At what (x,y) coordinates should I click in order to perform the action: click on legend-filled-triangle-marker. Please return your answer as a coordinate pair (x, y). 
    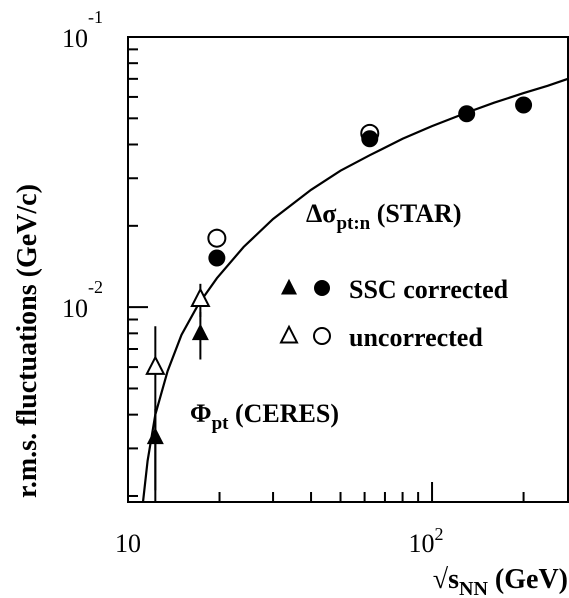
    Looking at the image, I should click on (289, 286).